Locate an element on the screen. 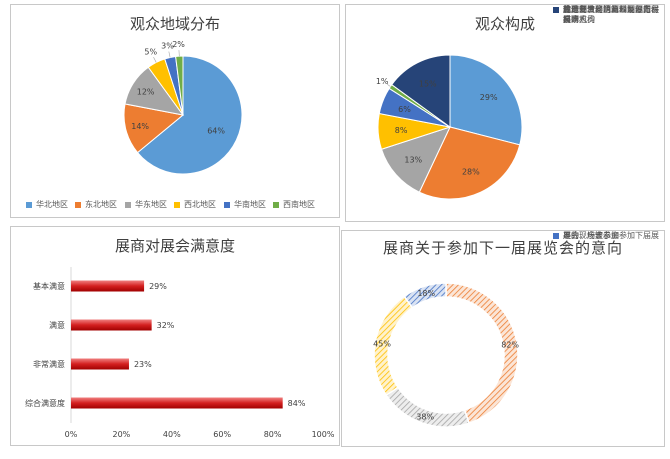  undefined-legend-text-7: 其他 is located at coordinates (571, 9).